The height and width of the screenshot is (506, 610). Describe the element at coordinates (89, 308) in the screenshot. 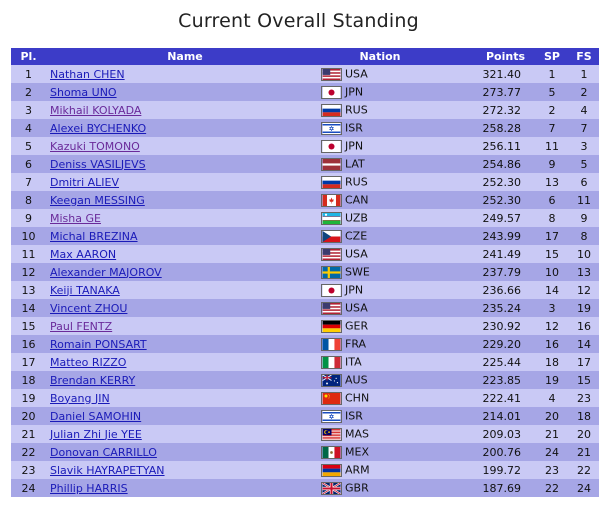

I see `skater-link: Vincent ZHOU` at that location.